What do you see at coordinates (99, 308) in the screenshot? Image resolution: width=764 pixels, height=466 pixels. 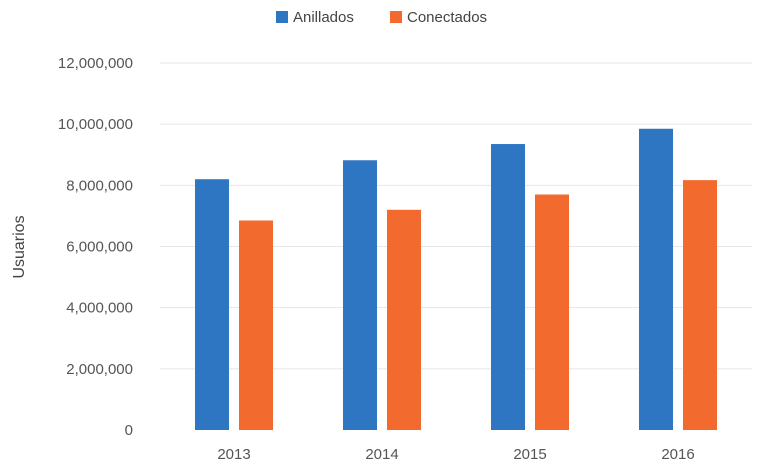 I see `y-tick-label: 4,000,000` at bounding box center [99, 308].